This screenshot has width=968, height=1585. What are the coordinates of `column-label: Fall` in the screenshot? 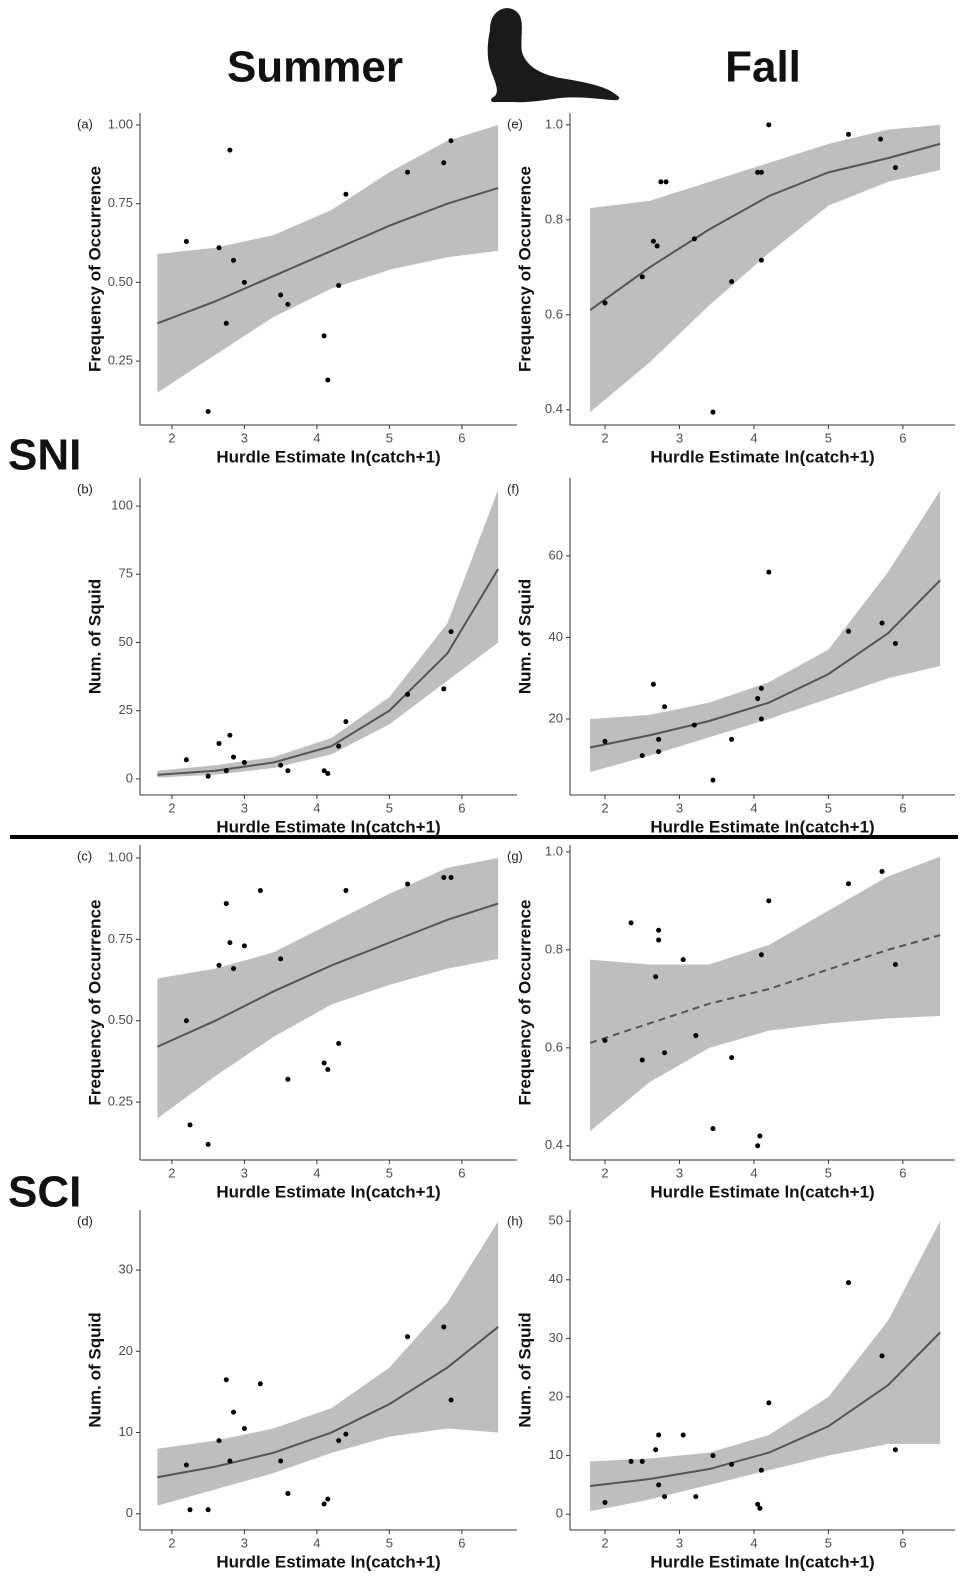 It's located at (763, 67).